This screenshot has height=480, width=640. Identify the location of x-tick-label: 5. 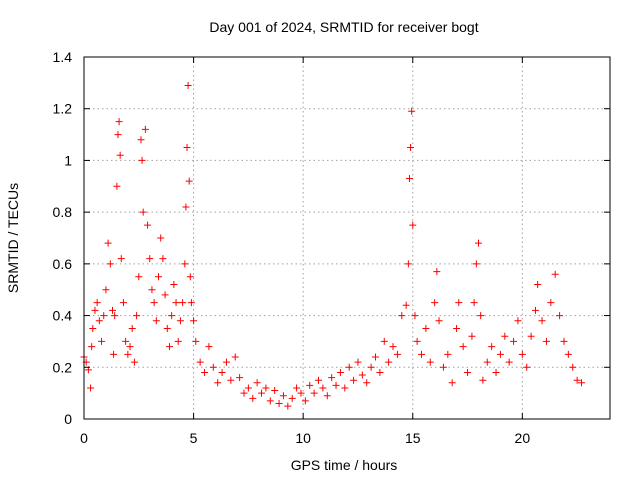
(194, 438).